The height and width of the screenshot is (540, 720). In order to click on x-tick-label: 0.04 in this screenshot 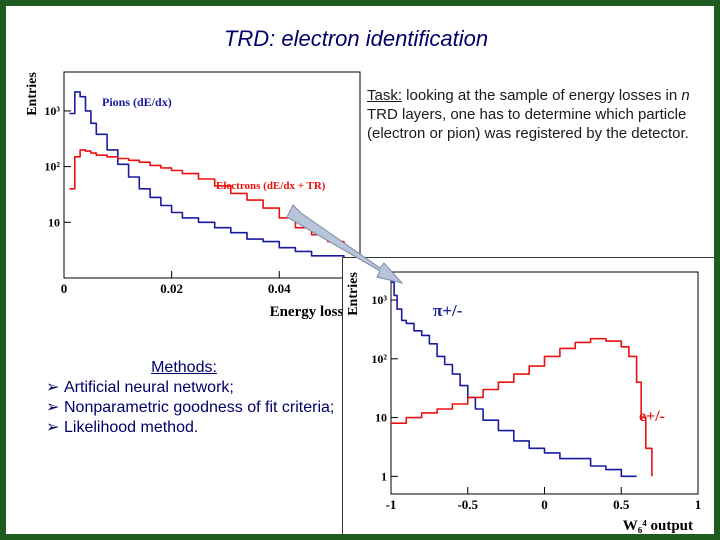, I will do `click(279, 288)`.